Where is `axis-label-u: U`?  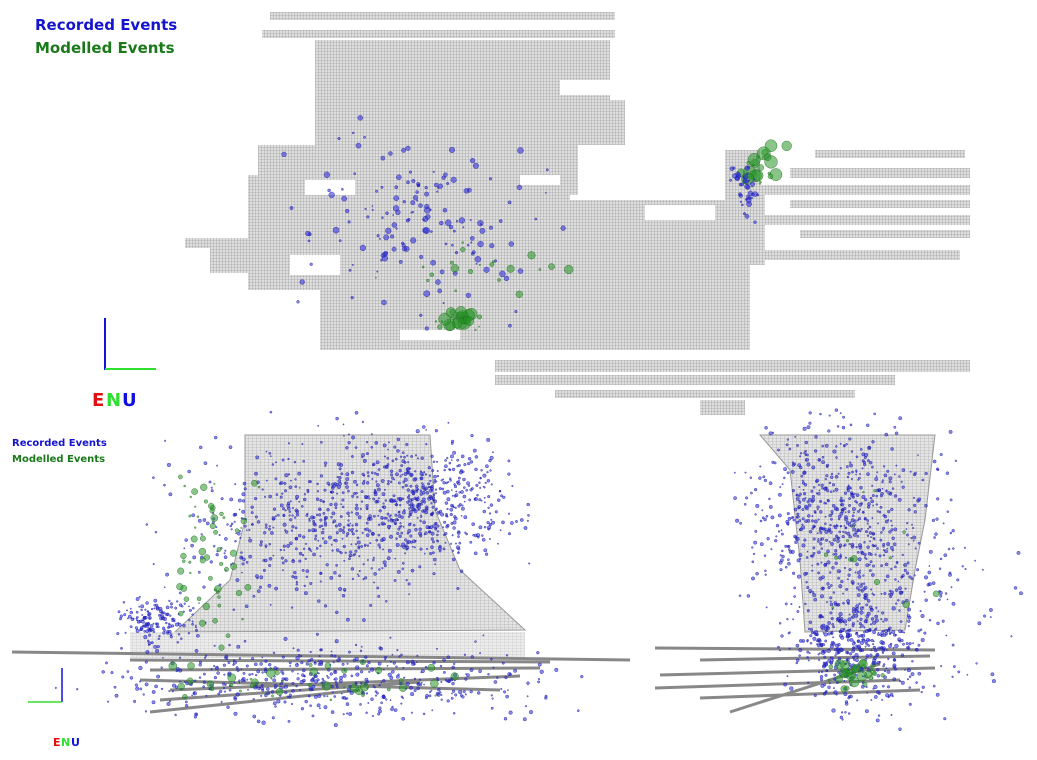
axis-label-u: U is located at coordinates (75, 742).